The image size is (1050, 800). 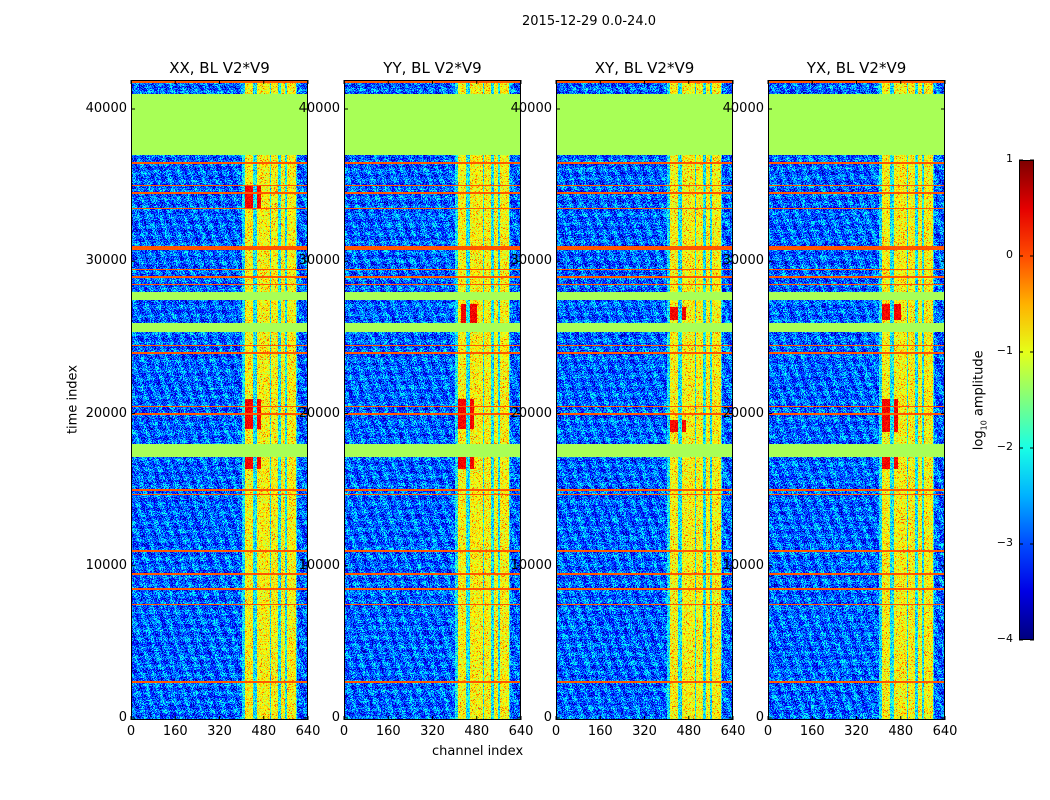 What do you see at coordinates (1004, 446) in the screenshot?
I see `colorbar-tick-label: −2` at bounding box center [1004, 446].